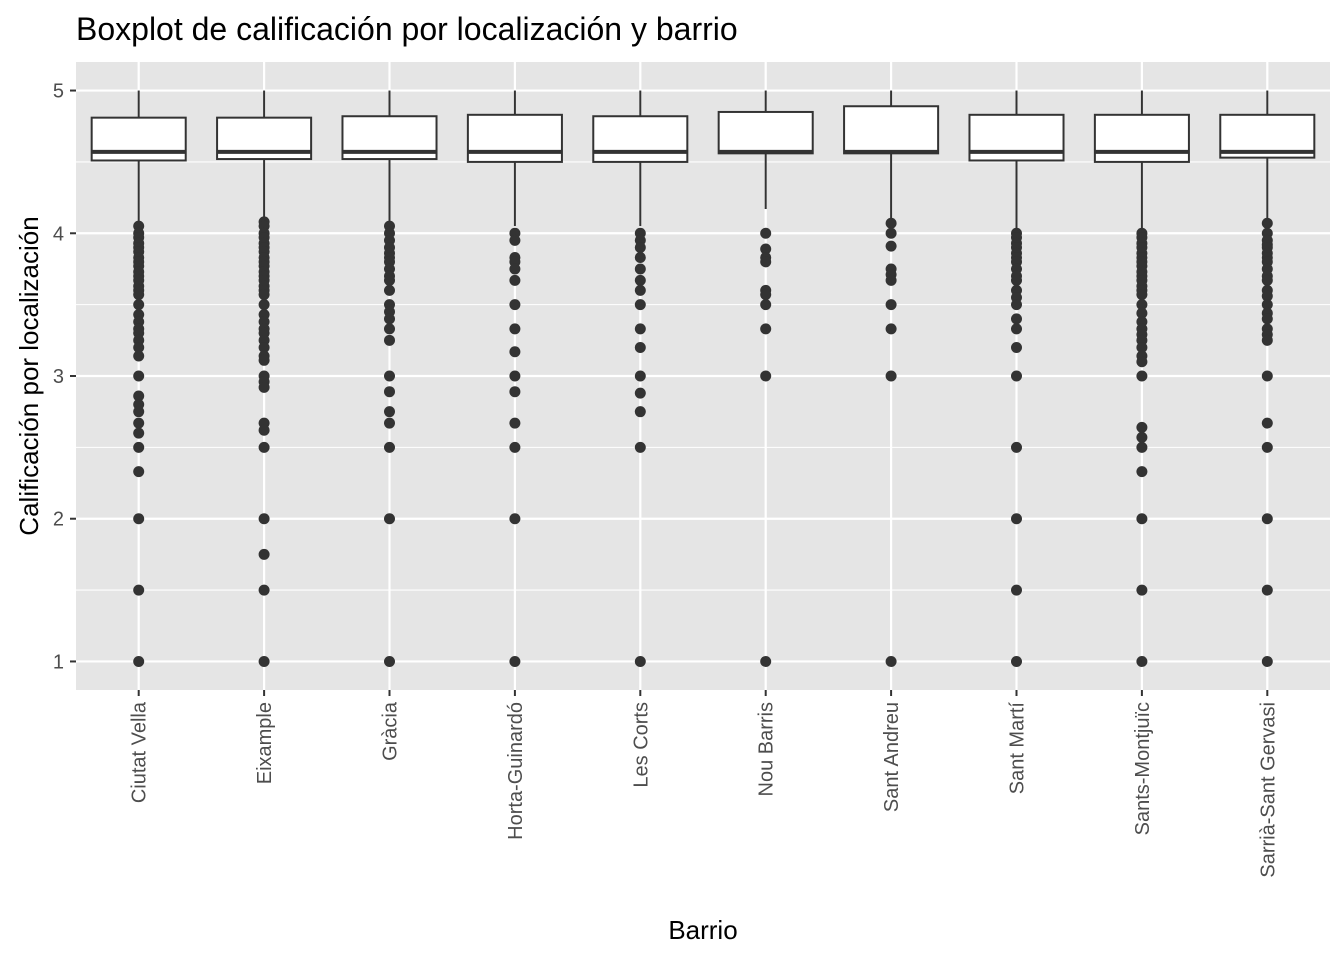 This screenshot has height=960, width=1344. Describe the element at coordinates (64, 377) in the screenshot. I see `y-axis: 1 2 3 4 5` at that location.